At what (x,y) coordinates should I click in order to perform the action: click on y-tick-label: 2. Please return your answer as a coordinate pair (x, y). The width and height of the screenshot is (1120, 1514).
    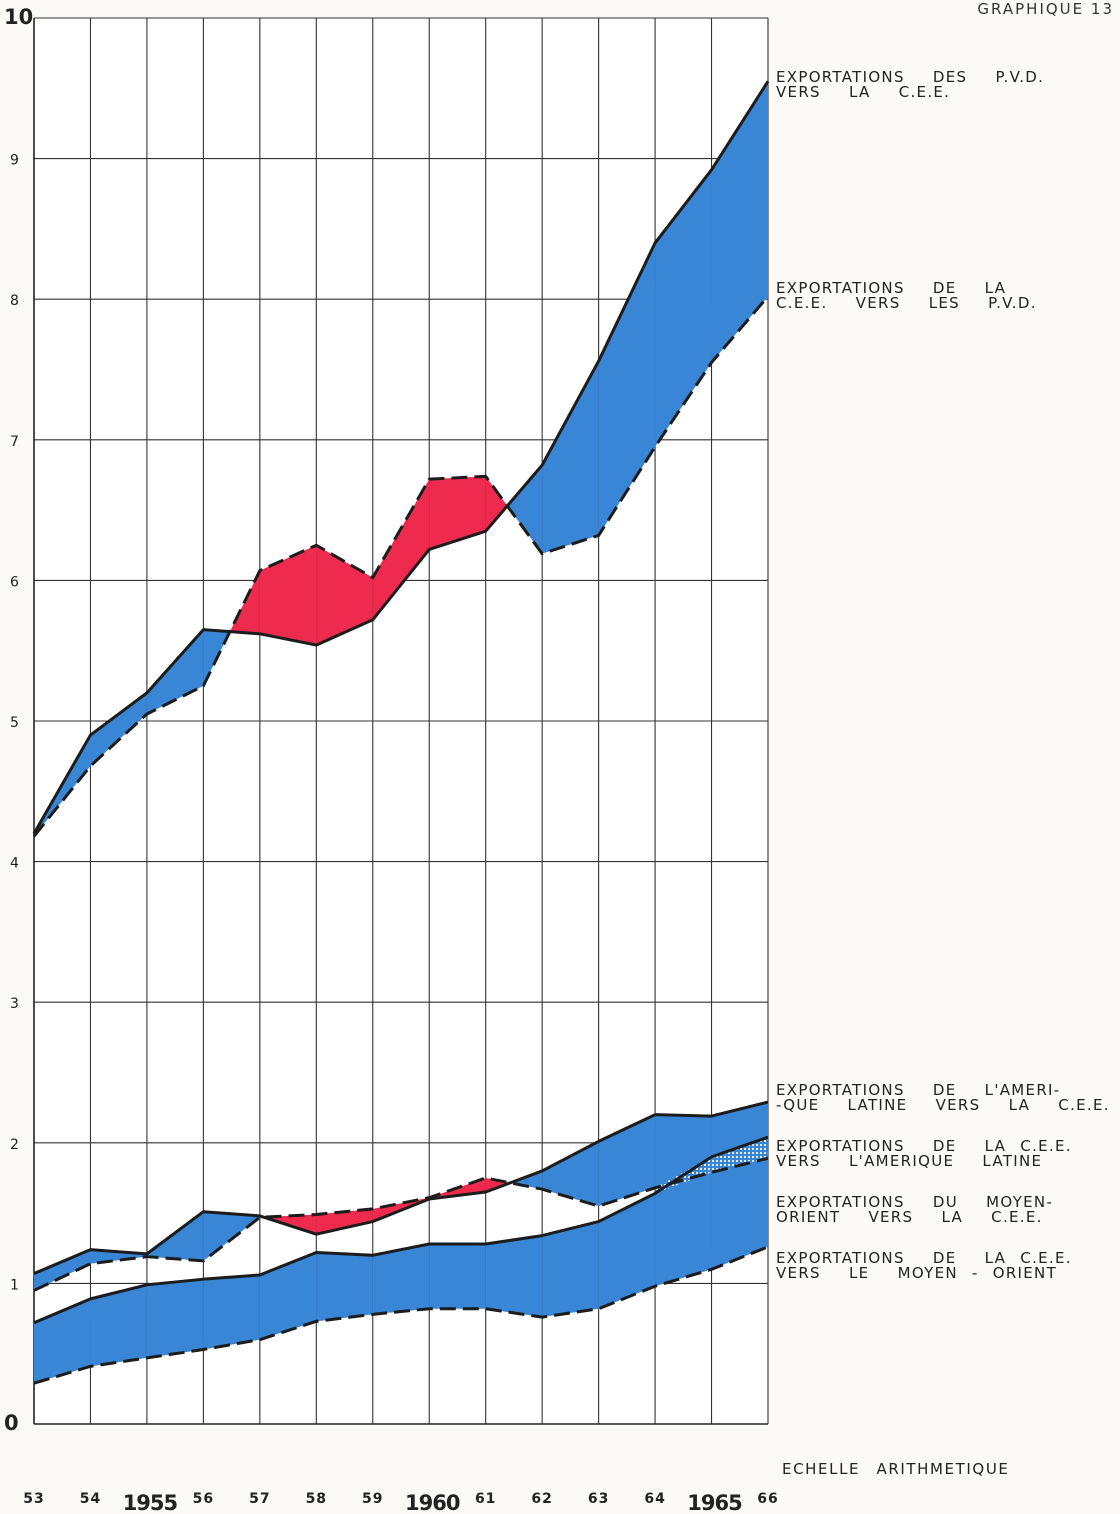
    Looking at the image, I should click on (14, 1145).